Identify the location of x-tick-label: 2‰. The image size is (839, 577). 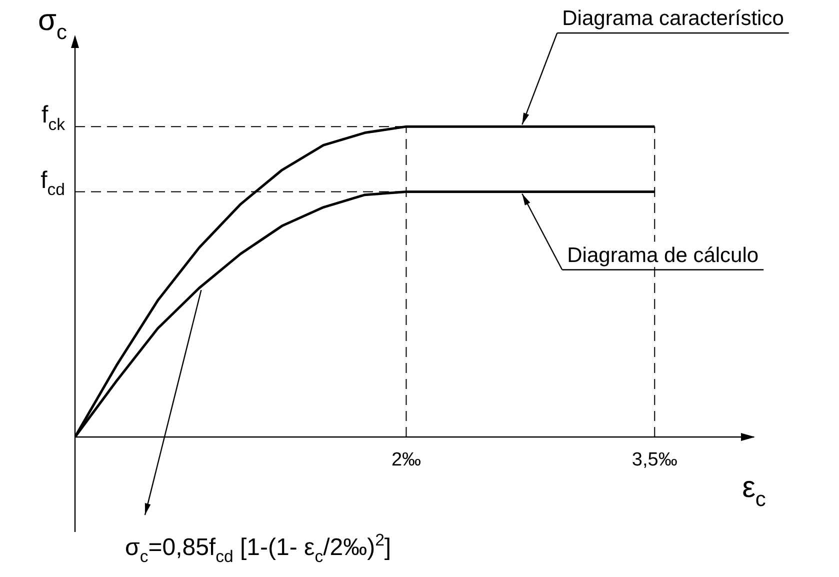
(406, 460).